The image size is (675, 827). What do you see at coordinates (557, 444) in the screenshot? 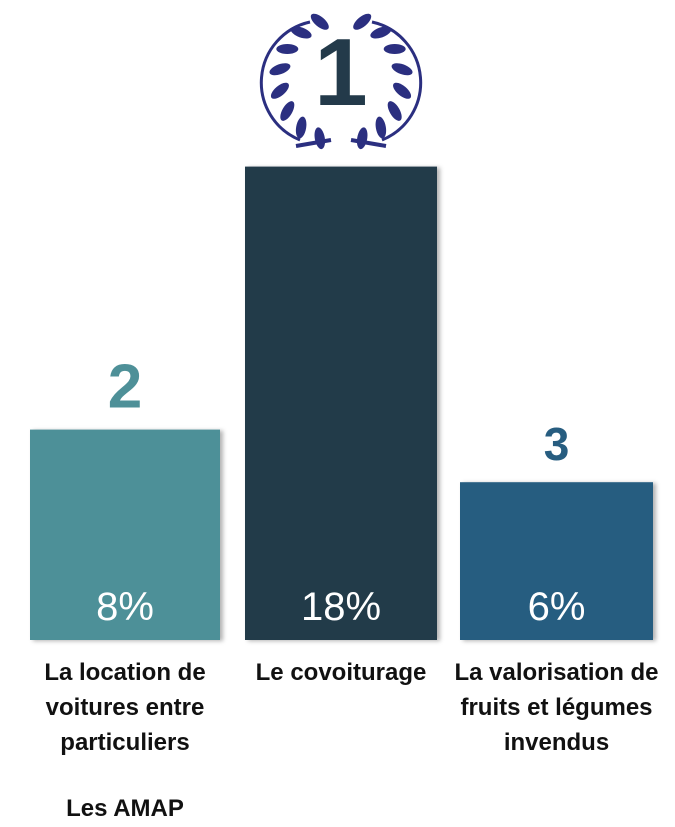
I see `rank-label: 3` at bounding box center [557, 444].